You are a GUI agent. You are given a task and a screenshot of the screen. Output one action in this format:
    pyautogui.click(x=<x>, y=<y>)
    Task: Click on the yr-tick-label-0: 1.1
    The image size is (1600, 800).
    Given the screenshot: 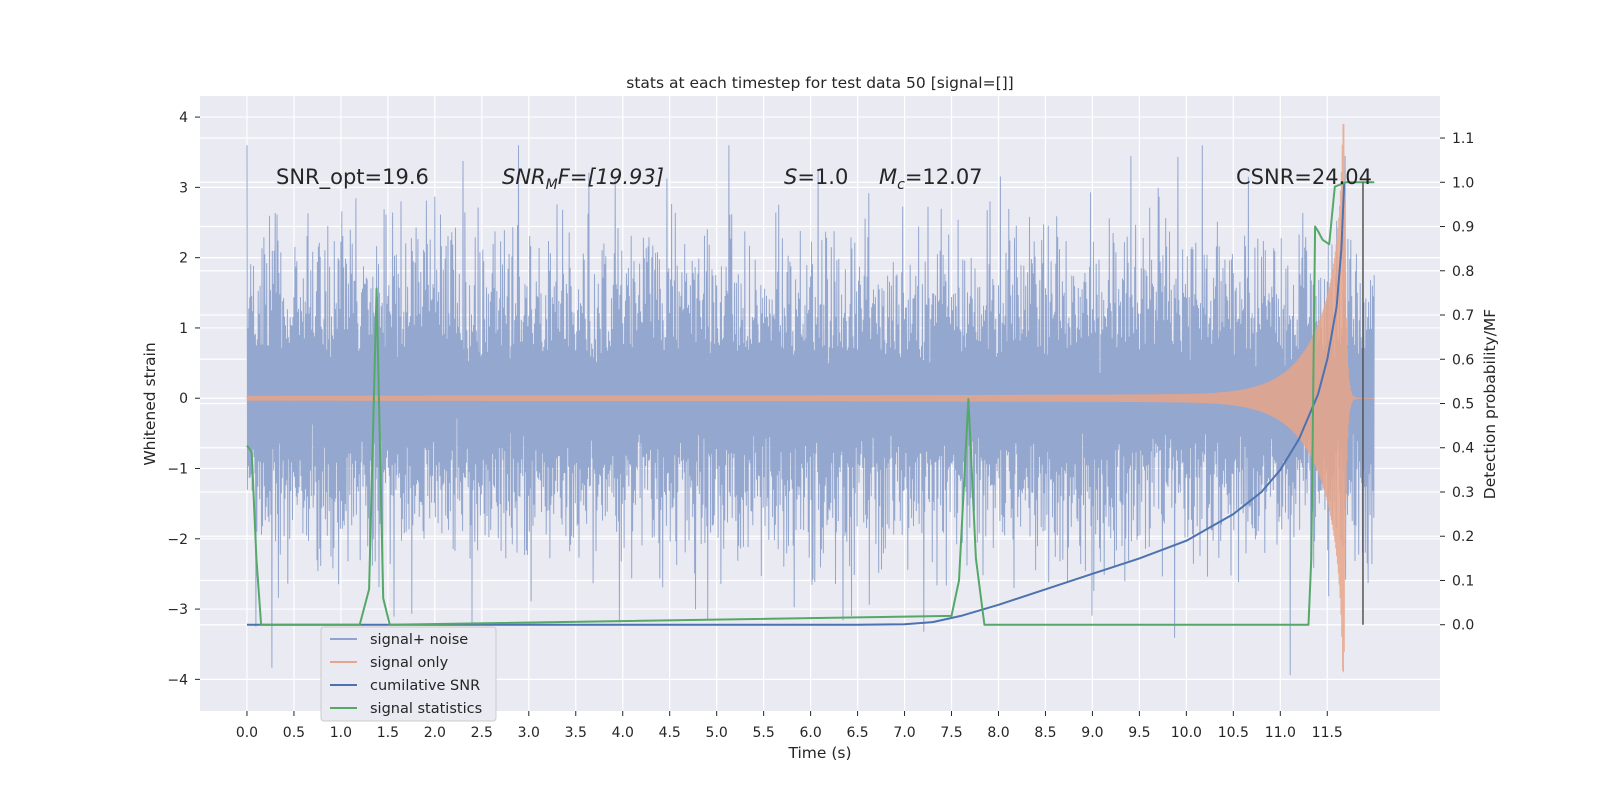 What is the action you would take?
    pyautogui.click(x=1463, y=139)
    